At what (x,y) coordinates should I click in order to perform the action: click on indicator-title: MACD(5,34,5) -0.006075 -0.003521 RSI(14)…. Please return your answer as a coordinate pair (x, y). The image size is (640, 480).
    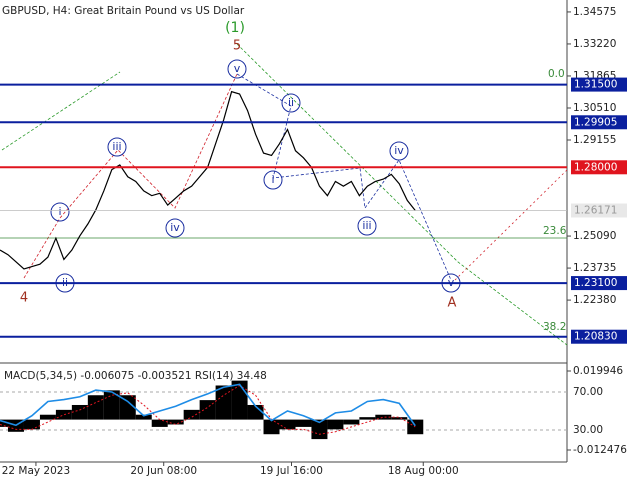
    Looking at the image, I should click on (135, 376).